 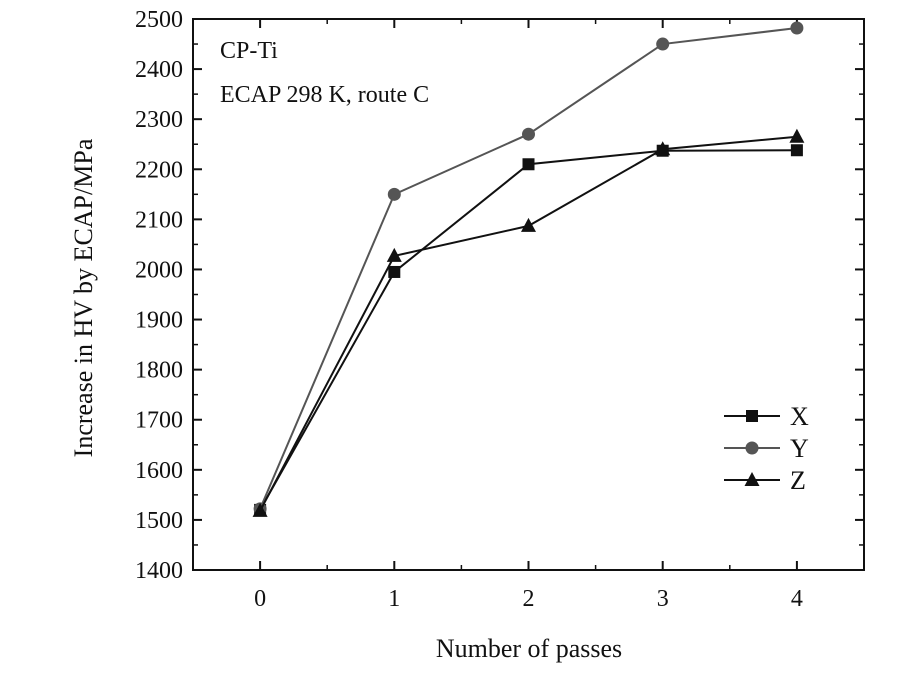 What do you see at coordinates (798, 480) in the screenshot?
I see `legend-label: Z` at bounding box center [798, 480].